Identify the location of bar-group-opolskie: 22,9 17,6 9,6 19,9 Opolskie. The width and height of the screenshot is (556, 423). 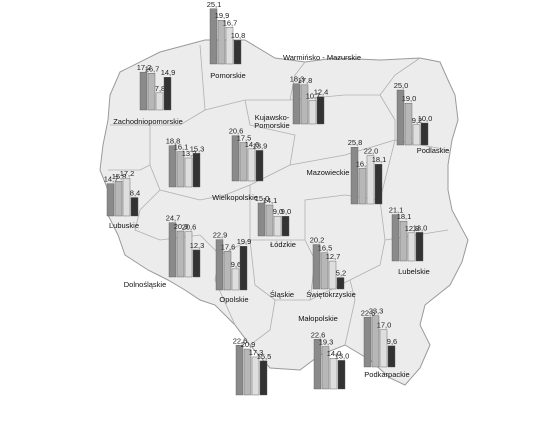
(232, 267).